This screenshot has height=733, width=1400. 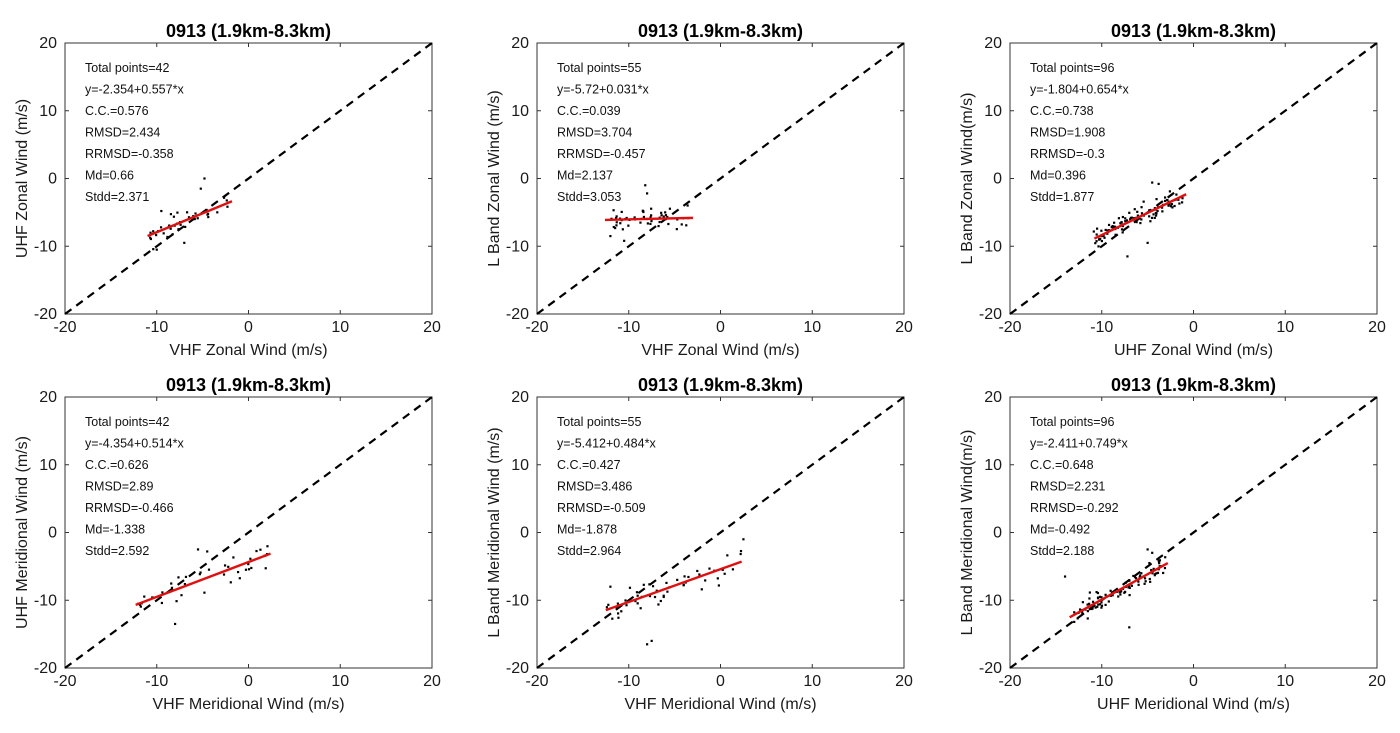 What do you see at coordinates (1193, 704) in the screenshot?
I see `x-axis-label: UHF Meridional Wind (m/s)` at bounding box center [1193, 704].